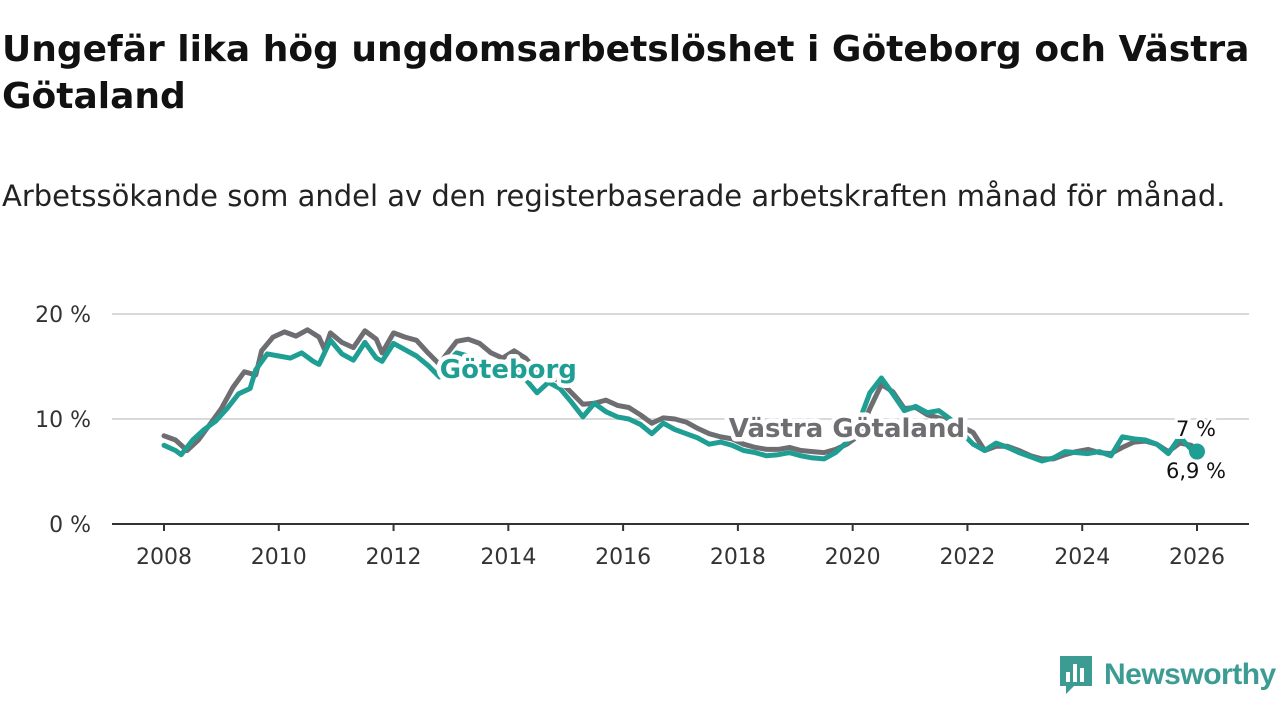 The width and height of the screenshot is (1280, 720). What do you see at coordinates (279, 557) in the screenshot?
I see `x-tick-label: 2010` at bounding box center [279, 557].